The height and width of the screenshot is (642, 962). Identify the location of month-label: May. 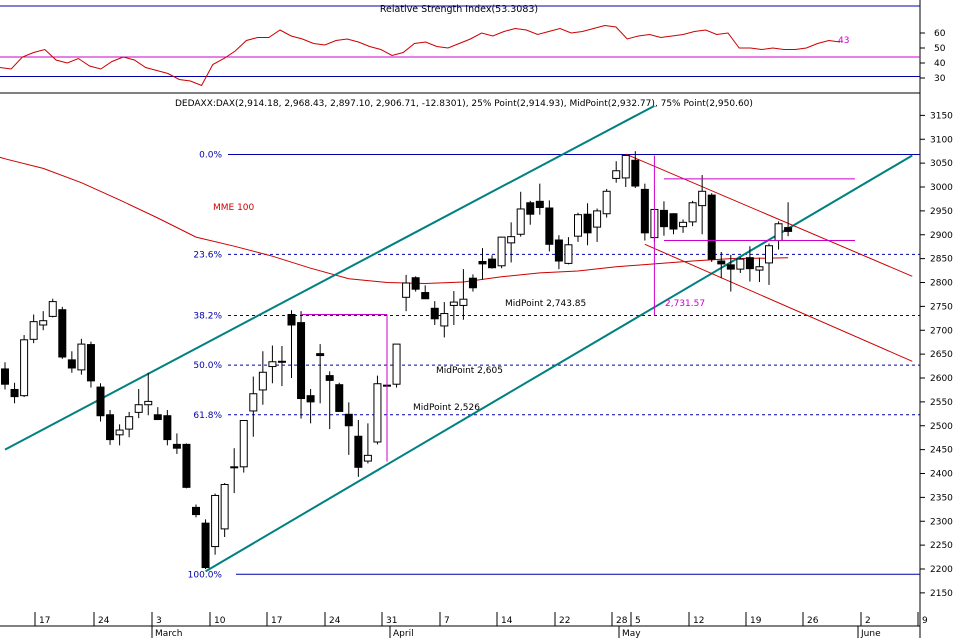
(631, 633).